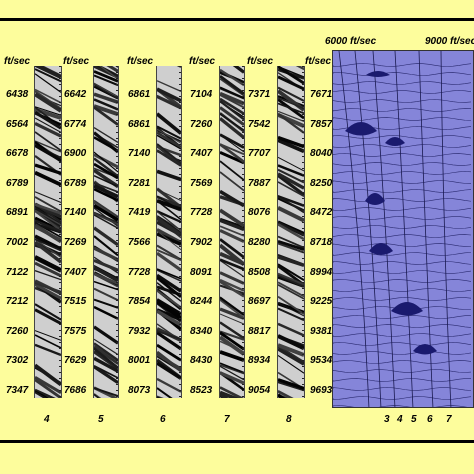 This screenshot has height=474, width=474. What do you see at coordinates (17, 242) in the screenshot?
I see `velocity-value: 7002` at bounding box center [17, 242].